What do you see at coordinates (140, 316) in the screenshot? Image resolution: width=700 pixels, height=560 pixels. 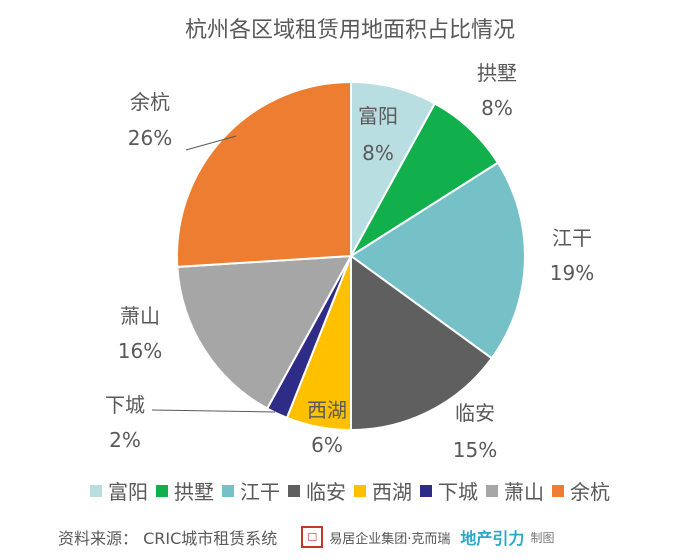 I see `slice-name-label: 萧山` at bounding box center [140, 316].